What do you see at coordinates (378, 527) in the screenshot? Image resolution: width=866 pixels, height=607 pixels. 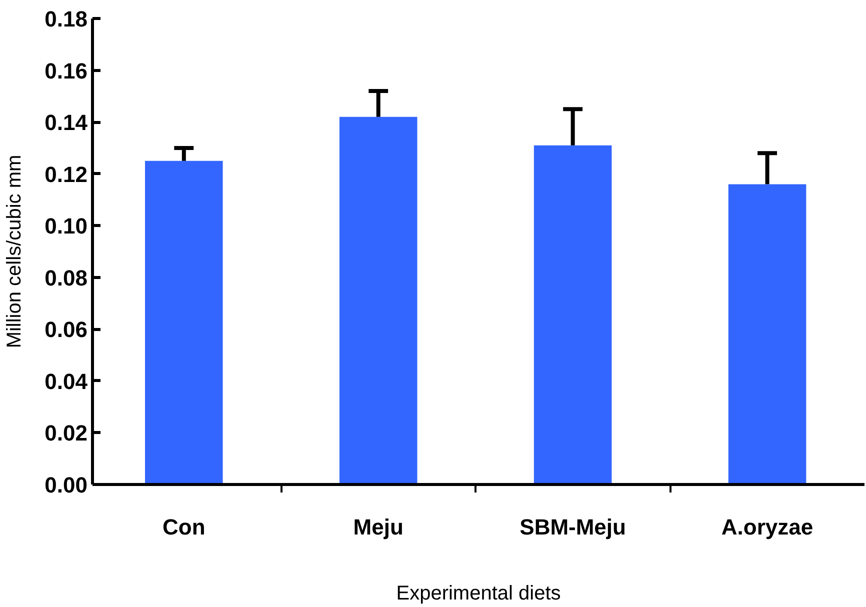 I see `x-tick-label: Meju` at bounding box center [378, 527].